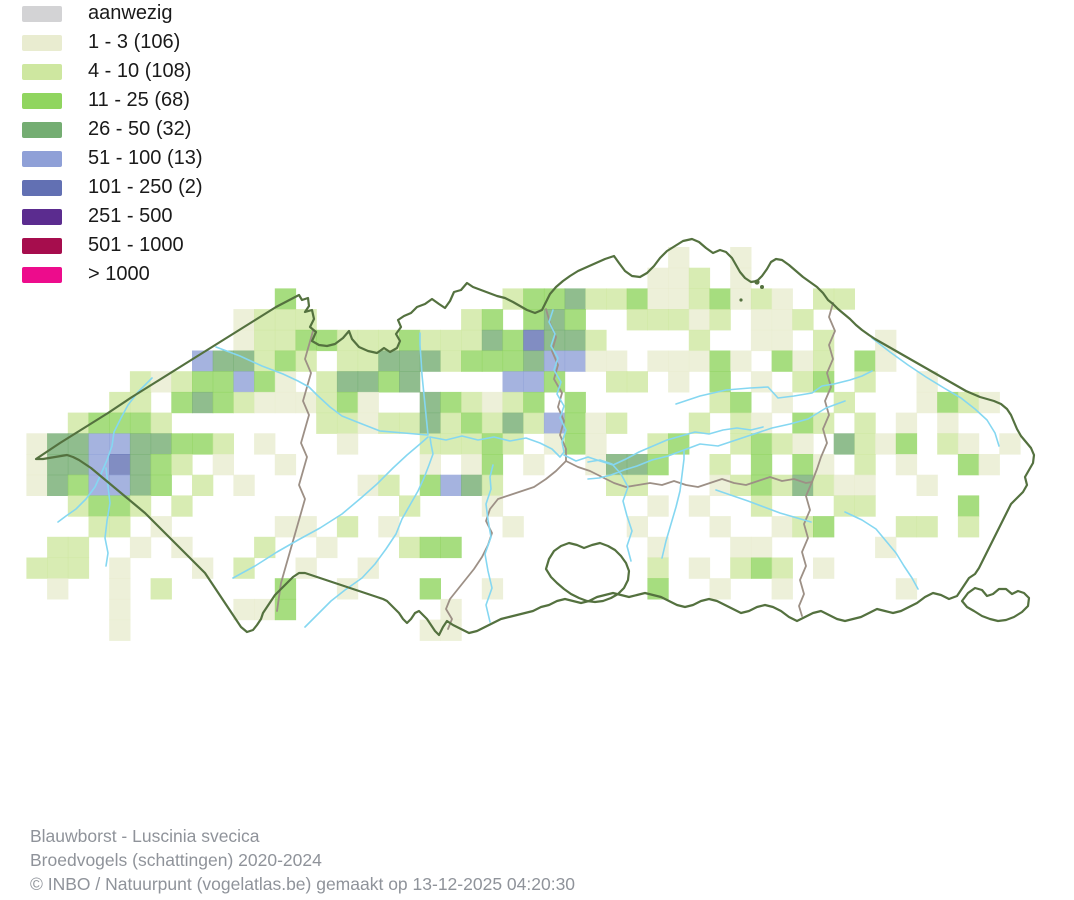  Describe the element at coordinates (112, 129) in the screenshot. I see `legend-item: 26 - 50 (32)` at that location.